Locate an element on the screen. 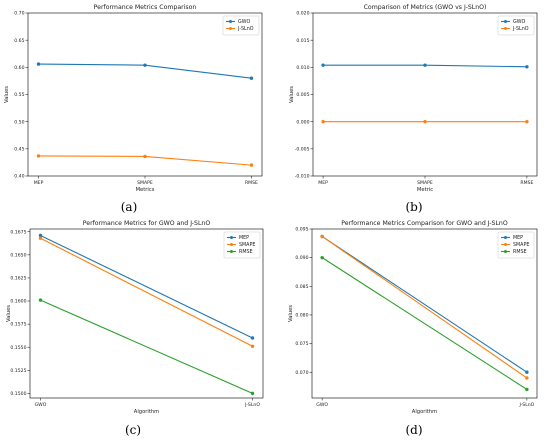 Image resolution: width=550 pixels, height=440 pixels. y-tick-label: 0.020 is located at coordinates (302, 14).